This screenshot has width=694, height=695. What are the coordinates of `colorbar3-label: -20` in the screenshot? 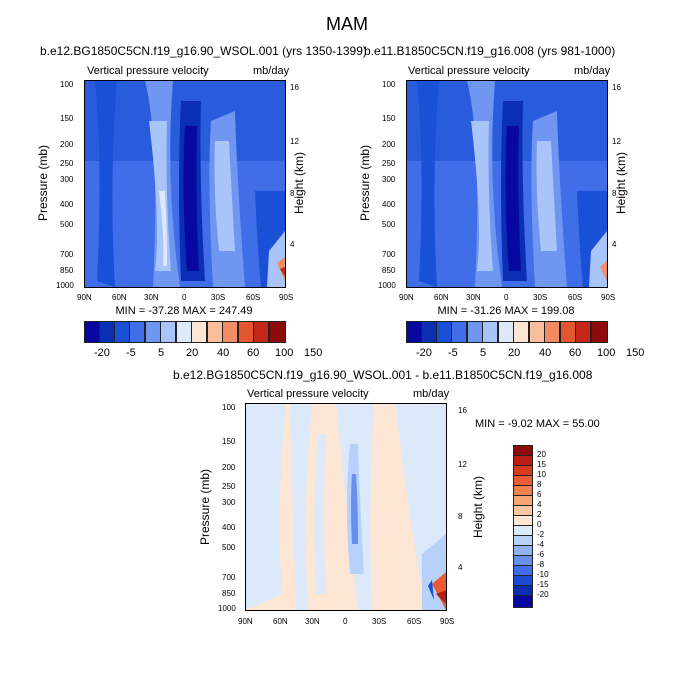 It's located at (543, 594).